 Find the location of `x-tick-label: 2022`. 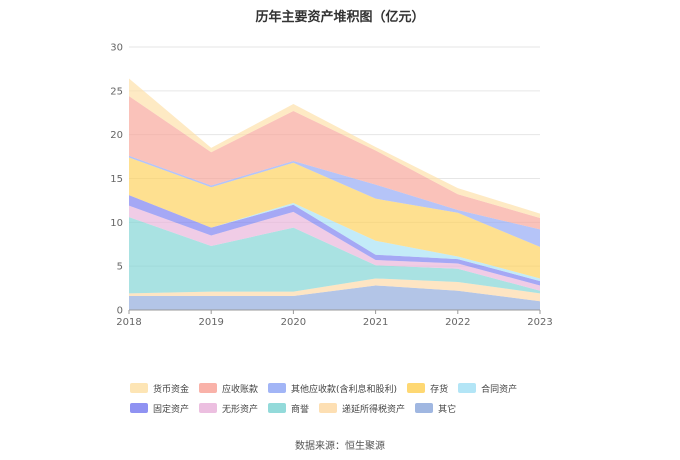

x-tick-label: 2022 is located at coordinates (457, 322).